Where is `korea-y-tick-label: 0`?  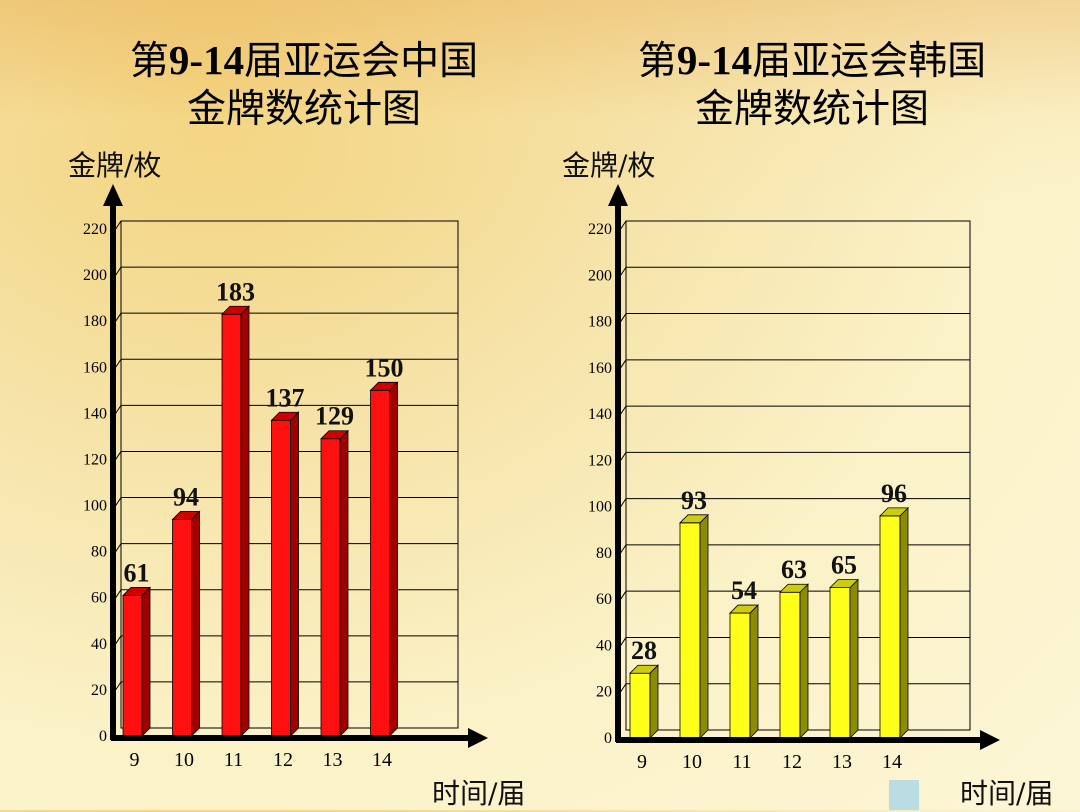
korea-y-tick-label: 0 is located at coordinates (608, 738).